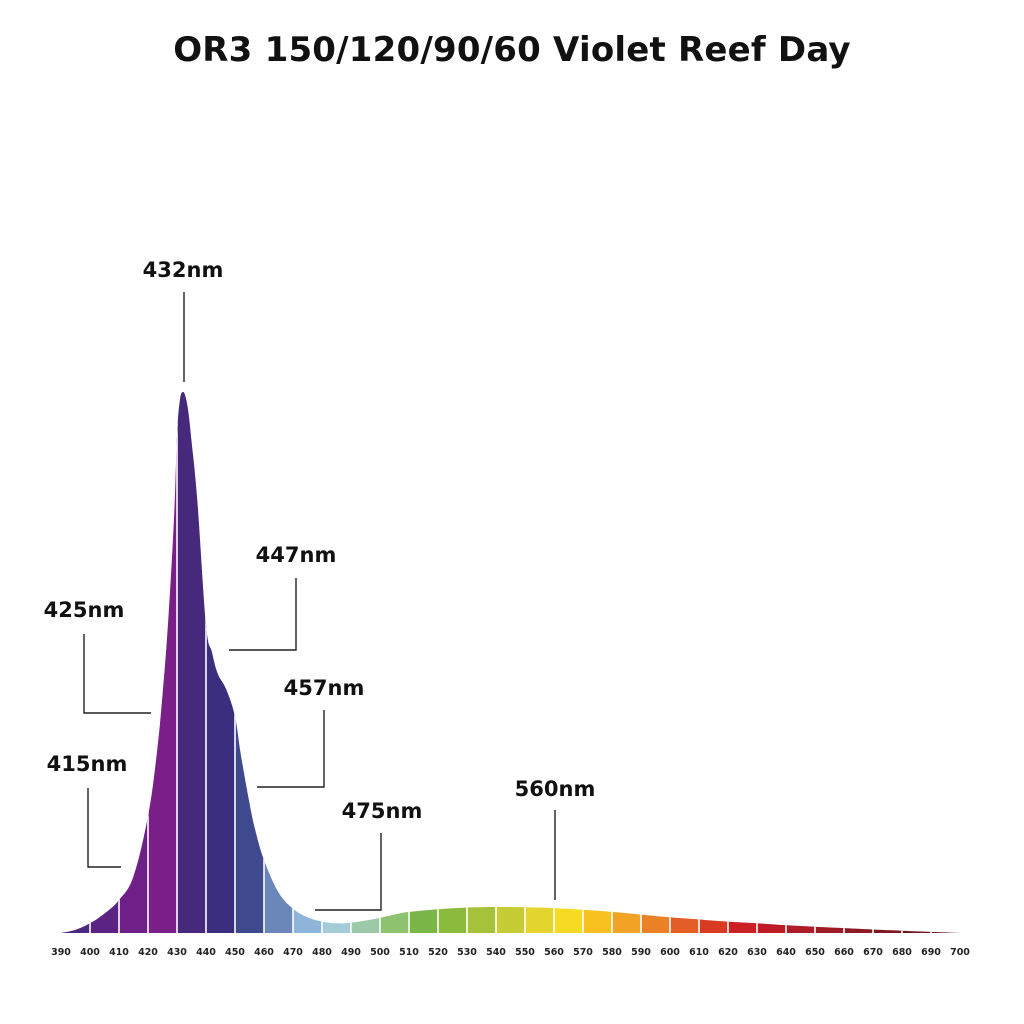 This screenshot has height=1024, width=1024. What do you see at coordinates (902, 952) in the screenshot?
I see `x-tick-label: 680` at bounding box center [902, 952].